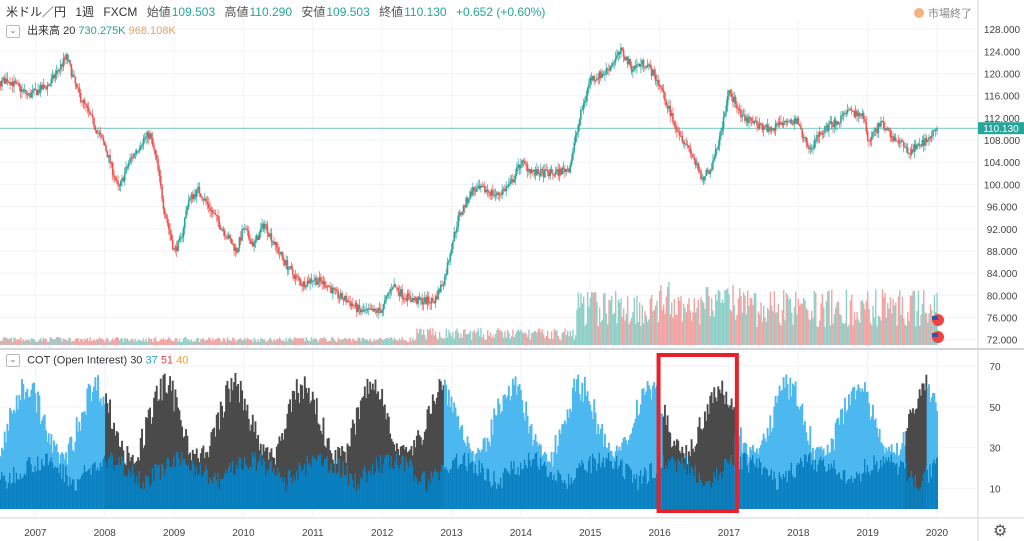 This screenshot has height=541, width=1024. What do you see at coordinates (1002, 119) in the screenshot?
I see `y-tick-label: 112.000` at bounding box center [1002, 119].